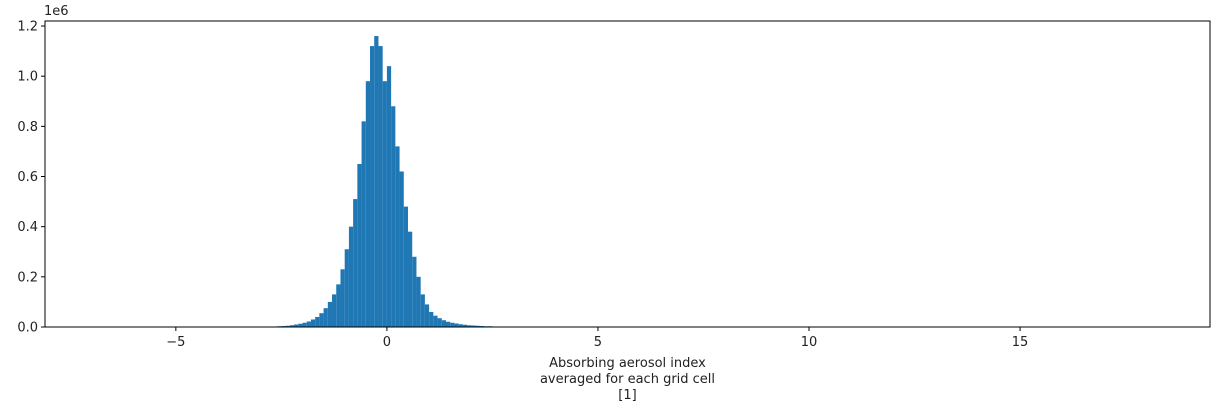  What do you see at coordinates (627, 363) in the screenshot?
I see `x-axis-label-line-1: Absorbing aerosol index` at bounding box center [627, 363].